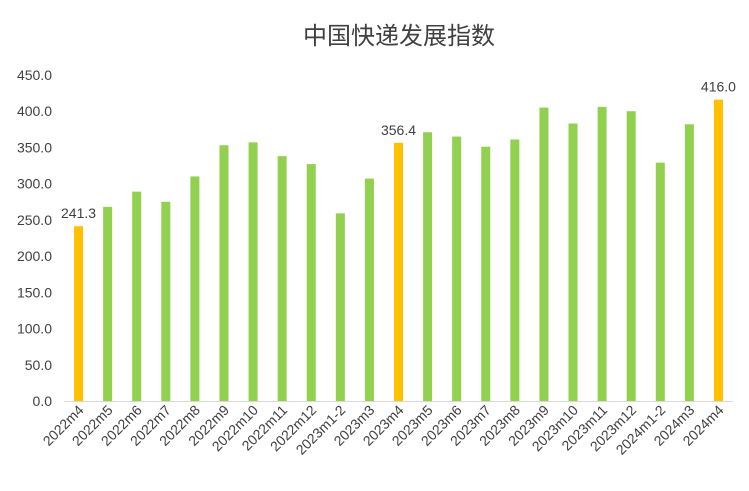 This screenshot has width=749, height=491. What do you see at coordinates (34, 184) in the screenshot?
I see `y-tick-label: 300.0` at bounding box center [34, 184].